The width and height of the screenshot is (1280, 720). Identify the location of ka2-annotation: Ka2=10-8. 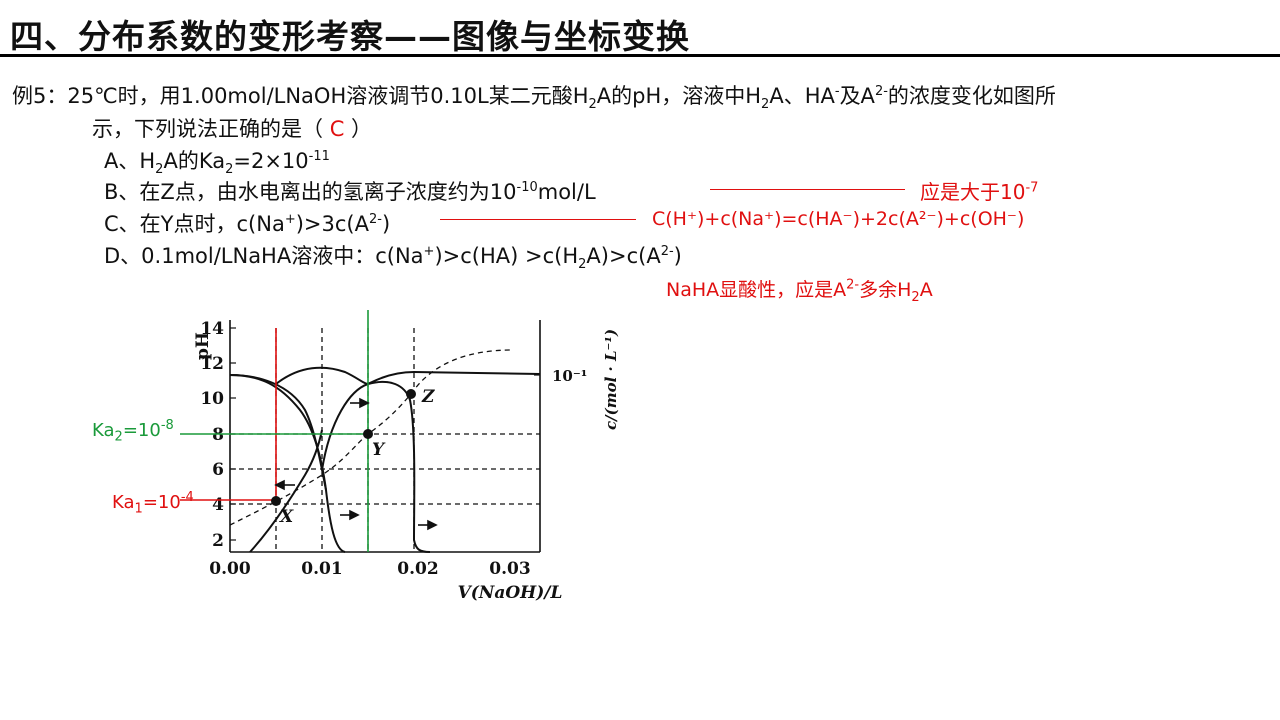
(133, 431).